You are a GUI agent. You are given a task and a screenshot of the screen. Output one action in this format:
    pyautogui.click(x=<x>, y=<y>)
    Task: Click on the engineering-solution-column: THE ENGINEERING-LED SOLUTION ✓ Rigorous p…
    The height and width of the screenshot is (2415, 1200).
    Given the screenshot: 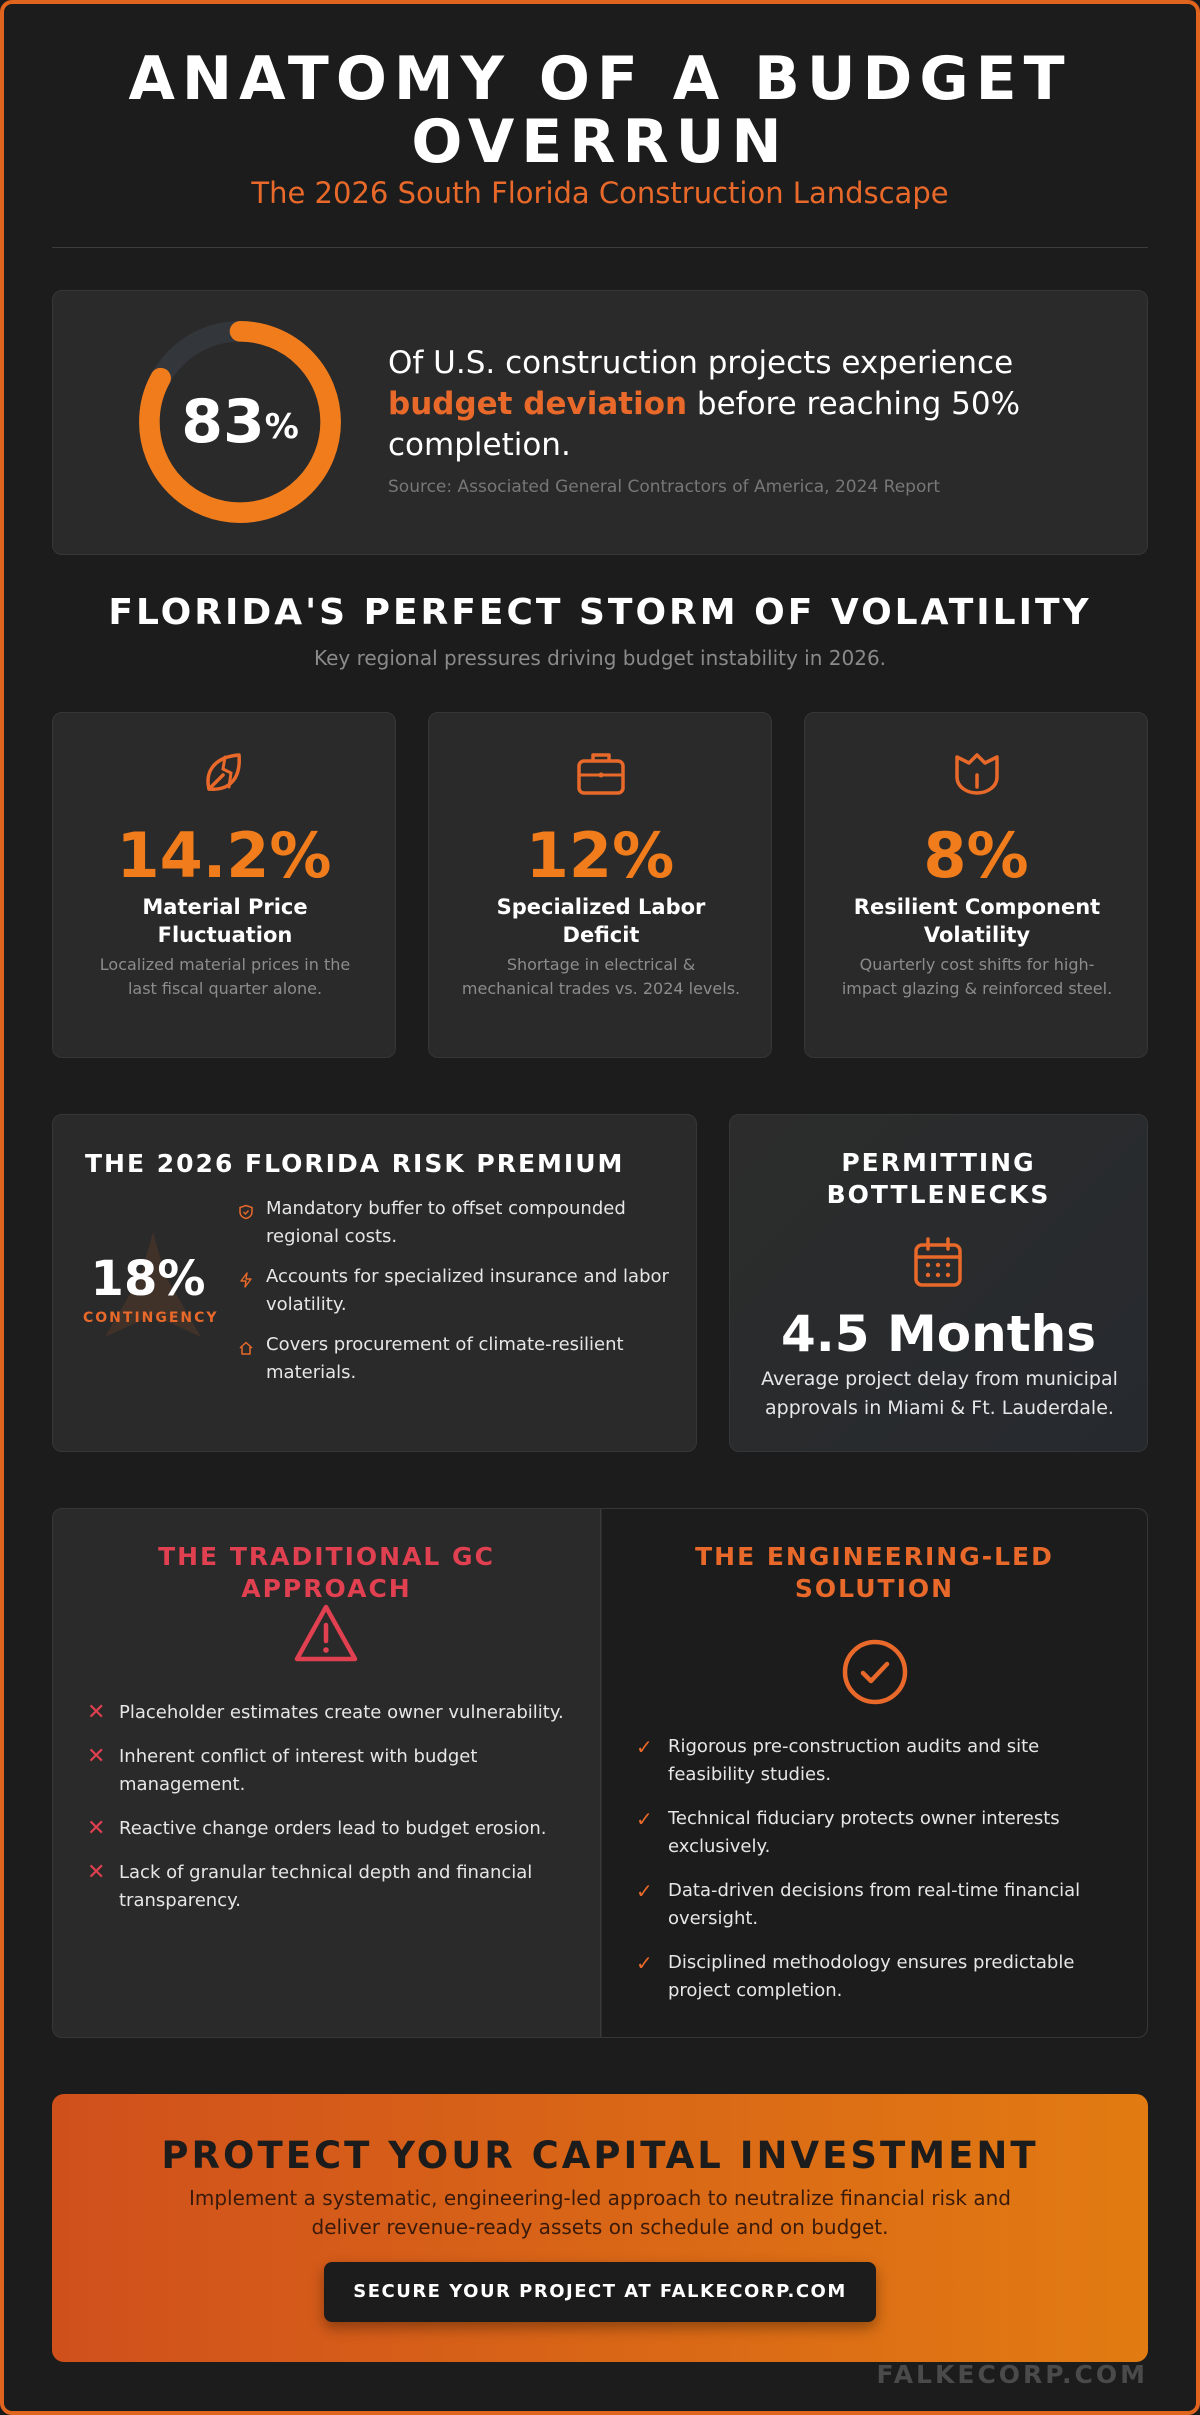 What is the action you would take?
    pyautogui.click(x=874, y=1773)
    